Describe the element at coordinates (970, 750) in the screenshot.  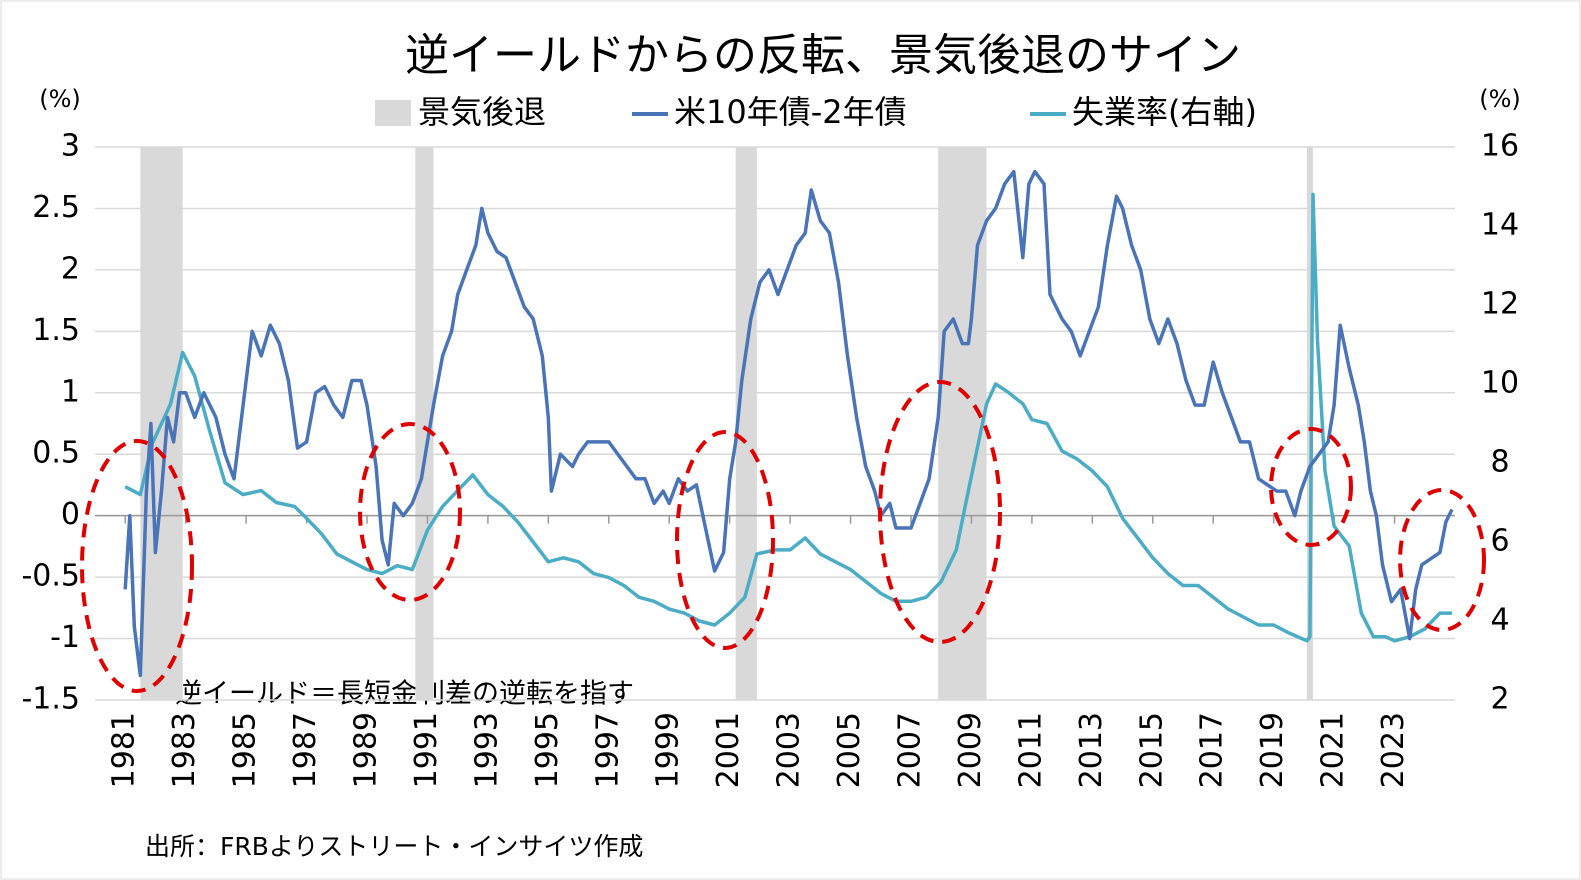
I see `x-tick-label: 2009` at that location.